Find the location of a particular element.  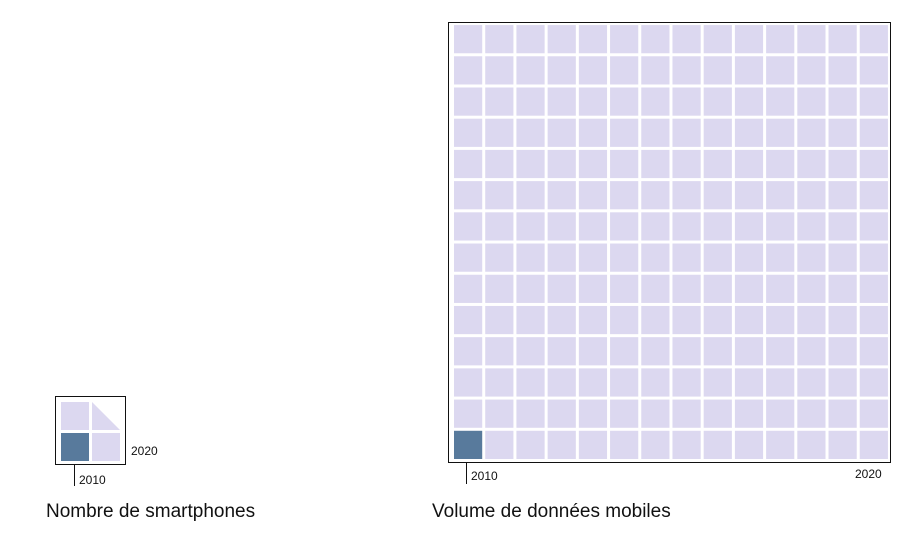

smartphones-start-tick is located at coordinates (74, 475).